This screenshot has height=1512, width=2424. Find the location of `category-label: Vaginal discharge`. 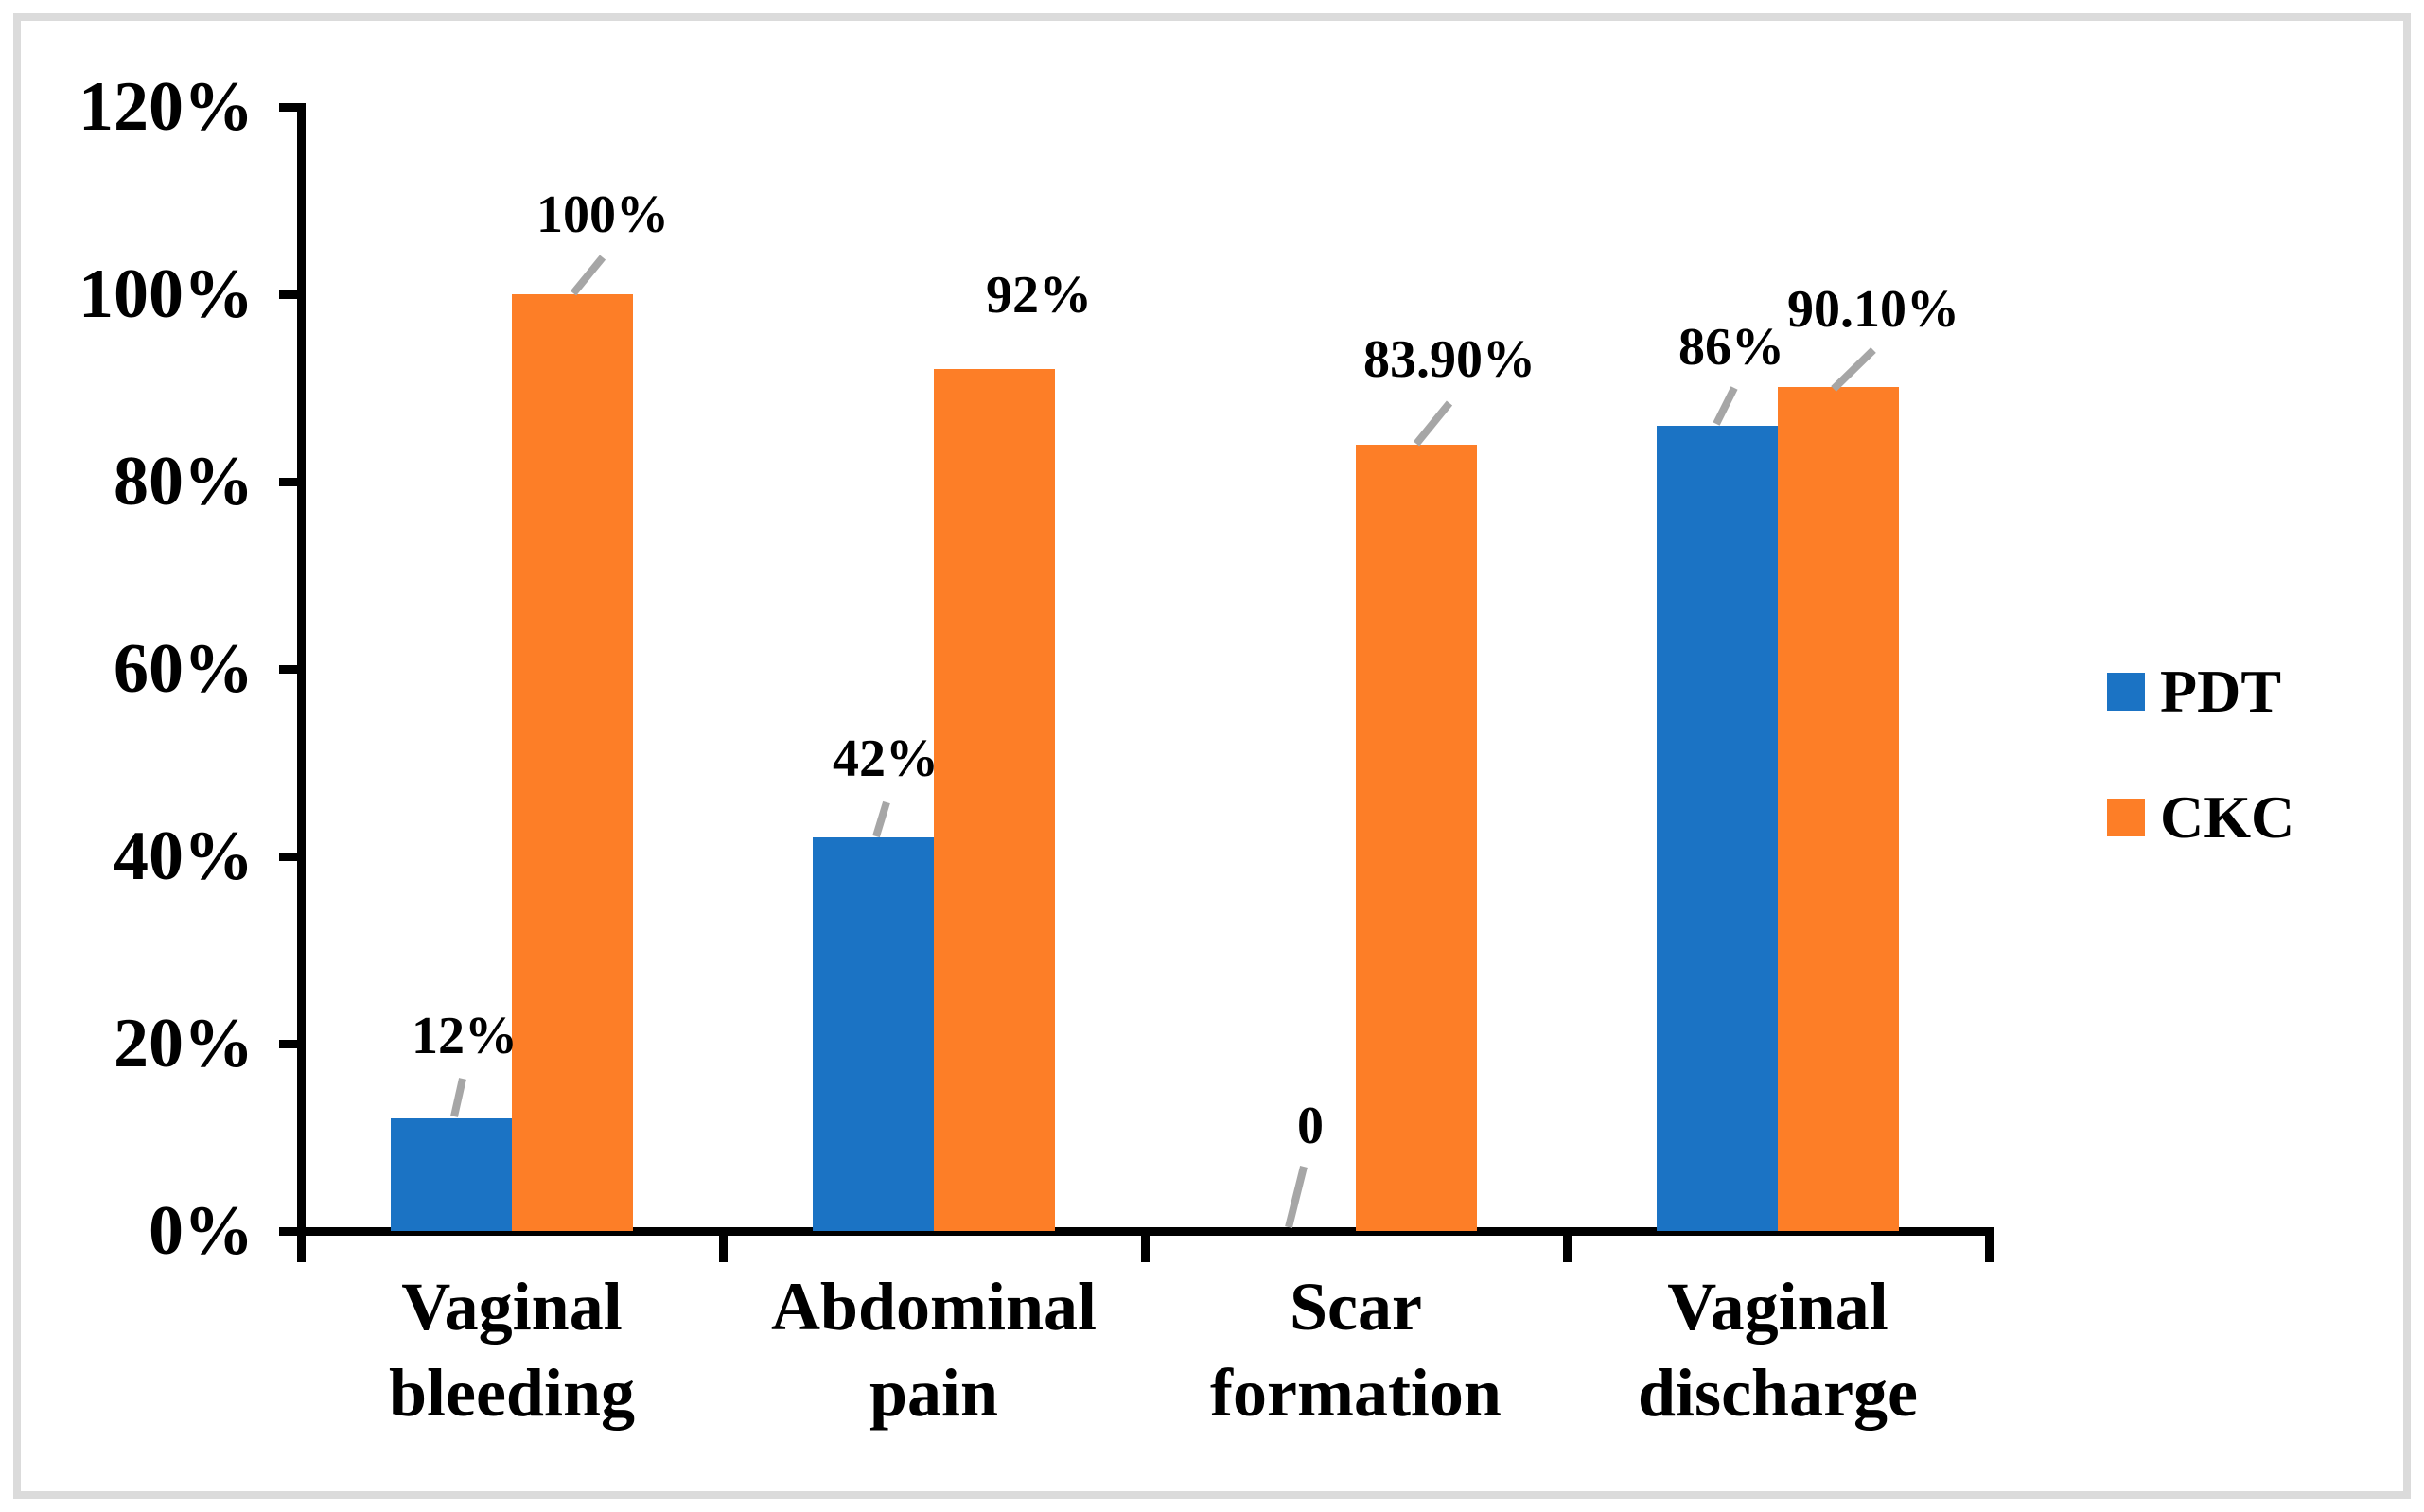

category-label: Vaginal discharge is located at coordinates (1778, 1351).